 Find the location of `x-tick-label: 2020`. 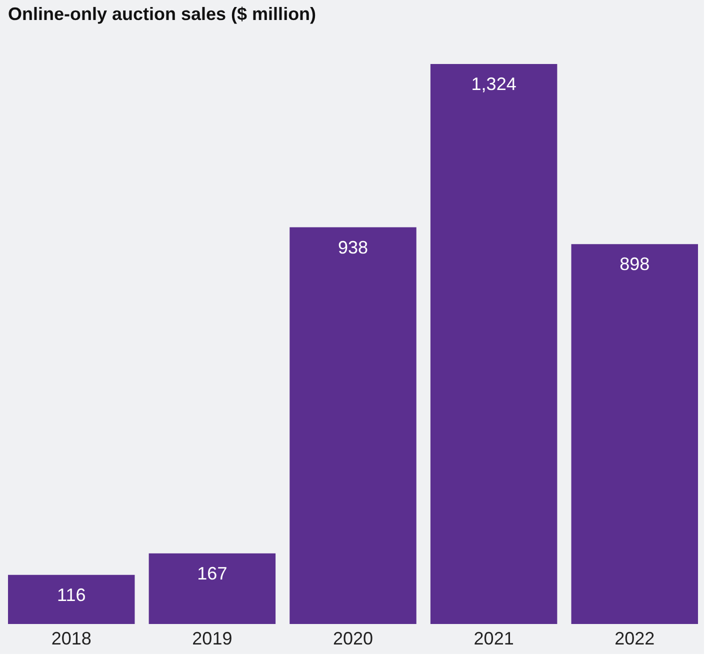

x-tick-label: 2020 is located at coordinates (353, 638).